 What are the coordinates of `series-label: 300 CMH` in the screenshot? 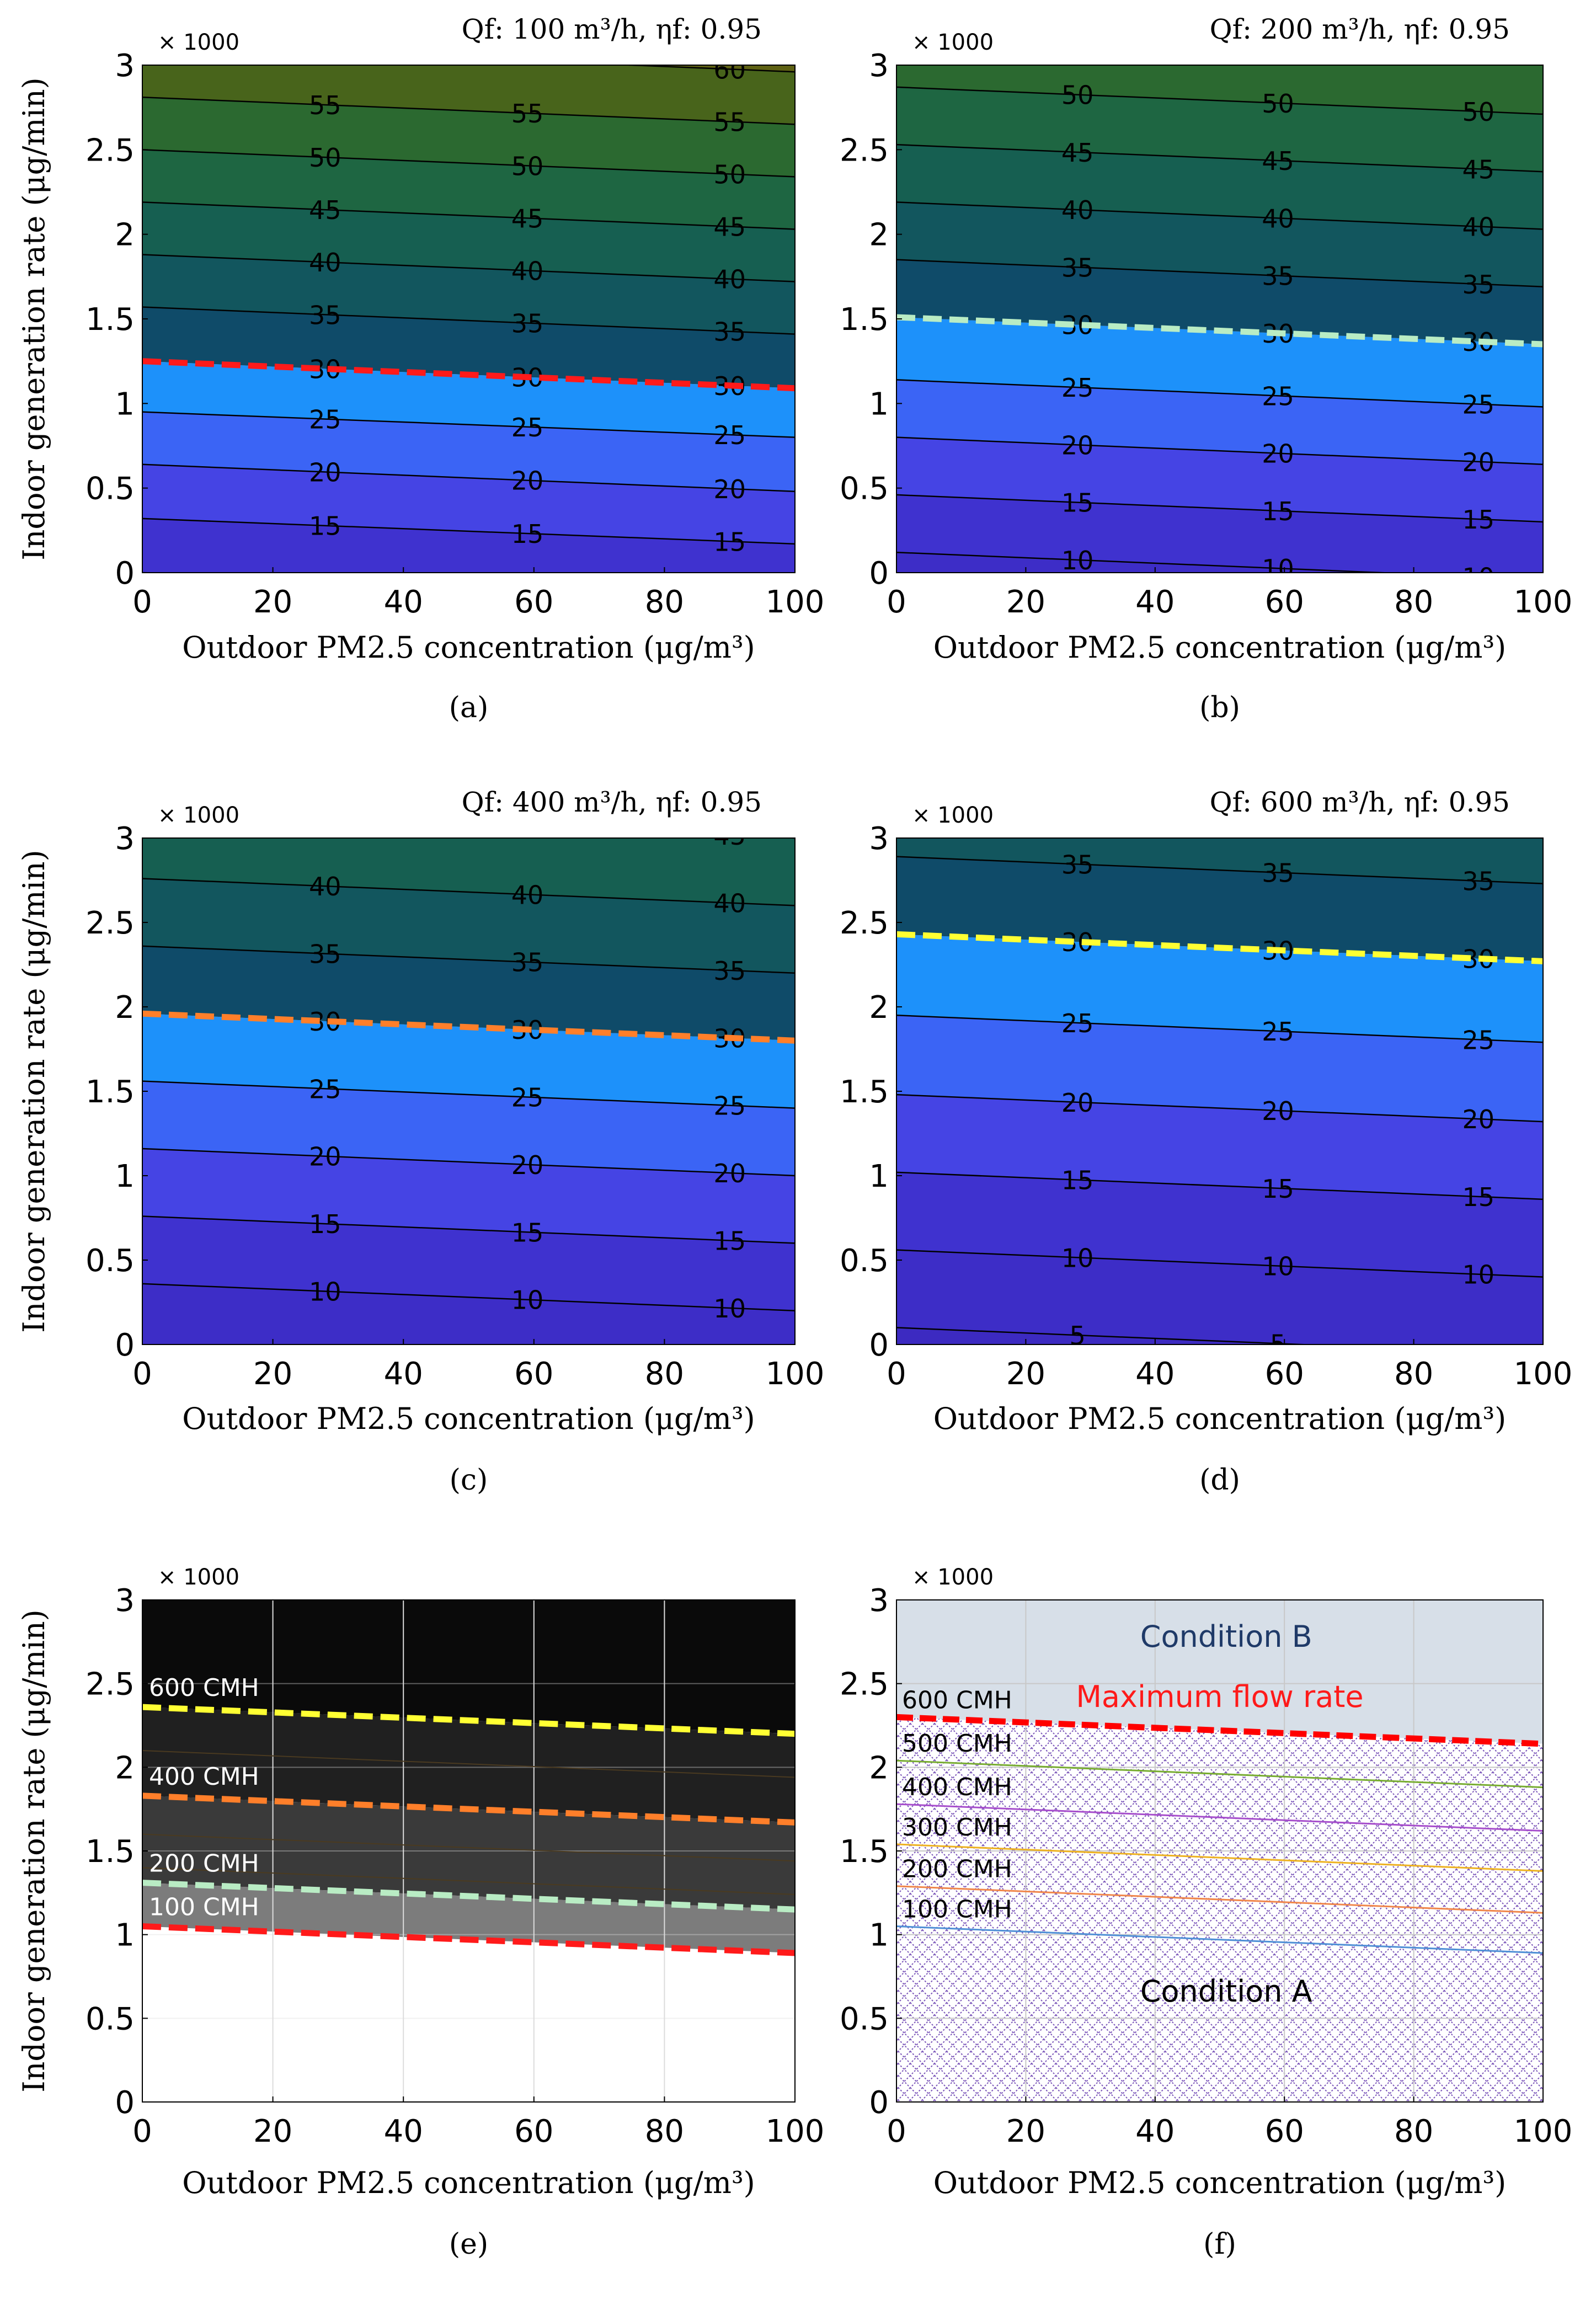 It's located at (957, 1828).